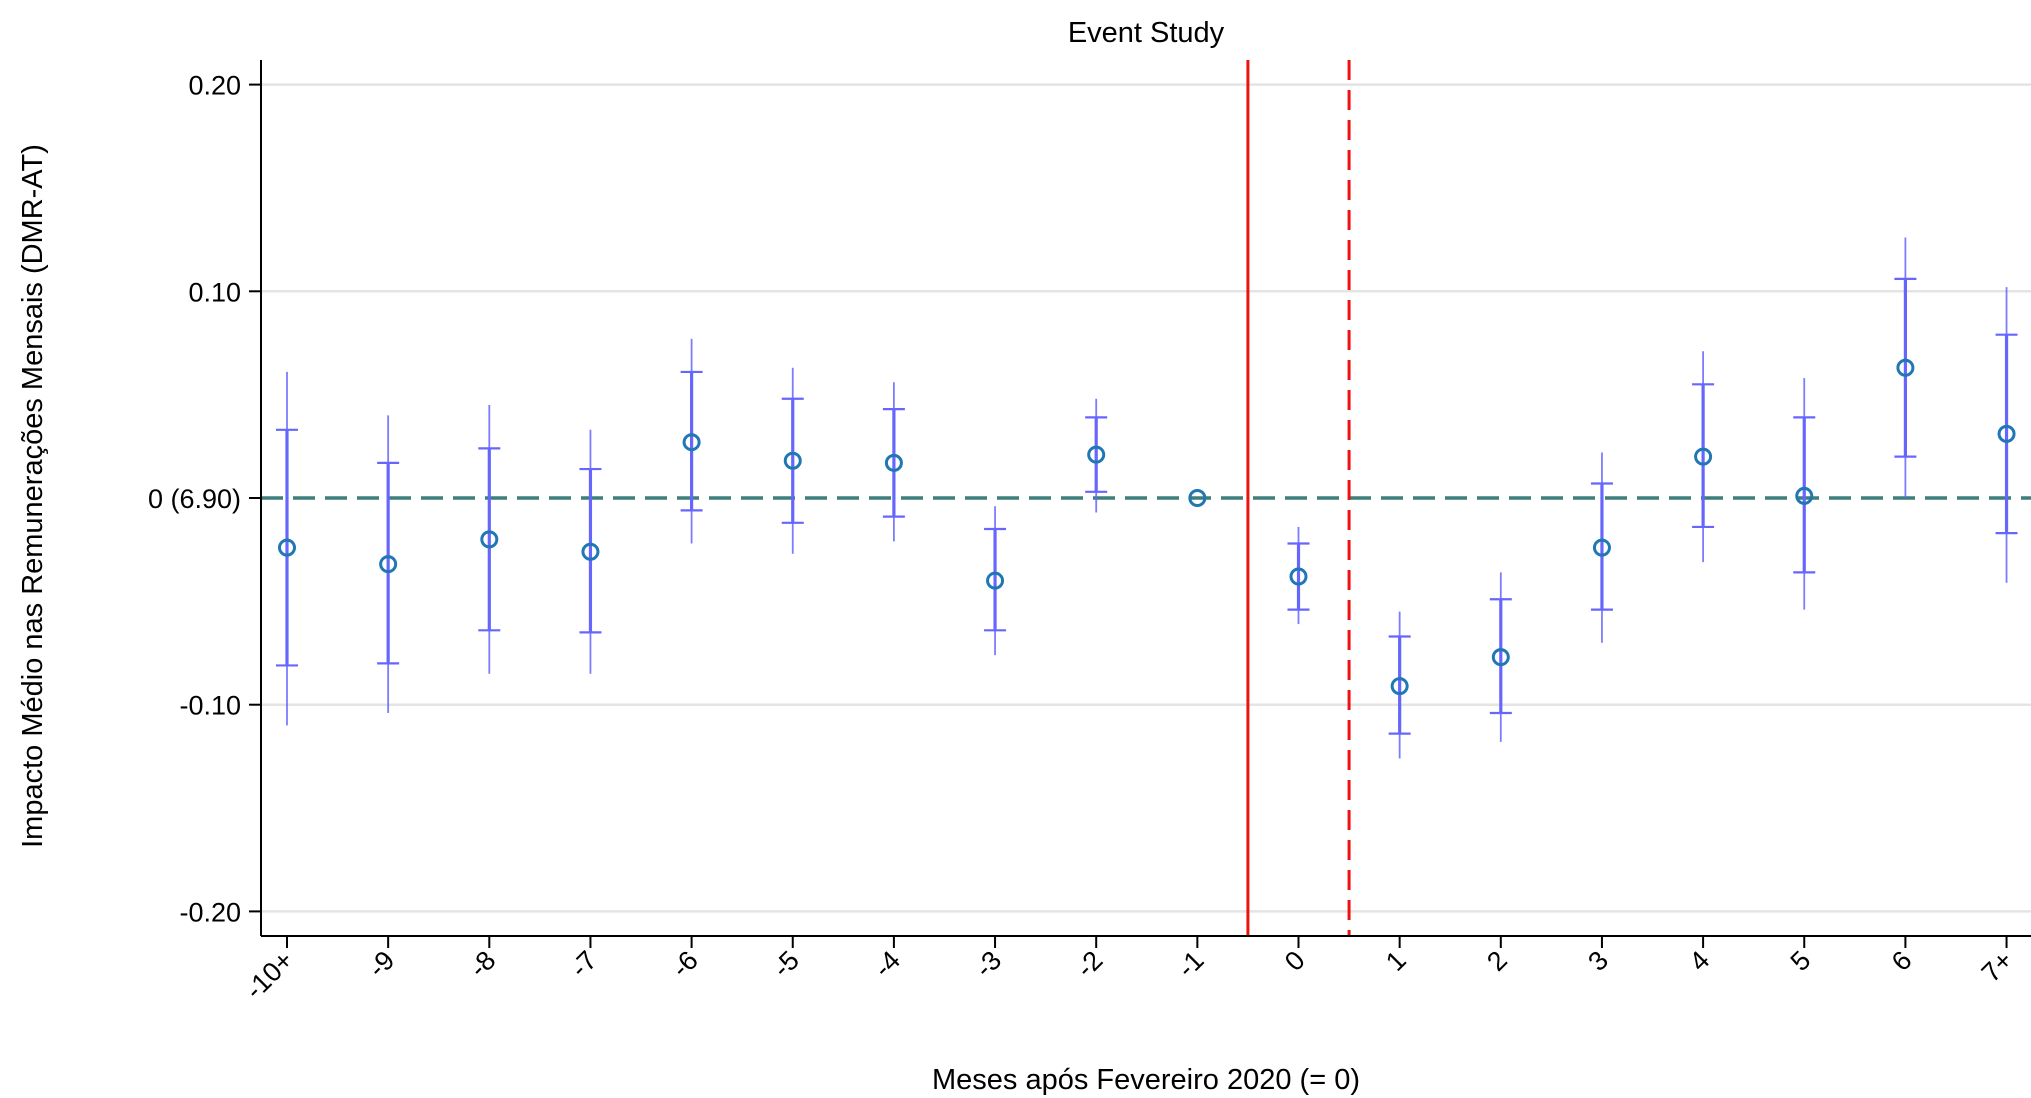 Image resolution: width=2031 pixels, height=1098 pixels. Describe the element at coordinates (1190, 964) in the screenshot. I see `x-tick-label: -1` at that location.